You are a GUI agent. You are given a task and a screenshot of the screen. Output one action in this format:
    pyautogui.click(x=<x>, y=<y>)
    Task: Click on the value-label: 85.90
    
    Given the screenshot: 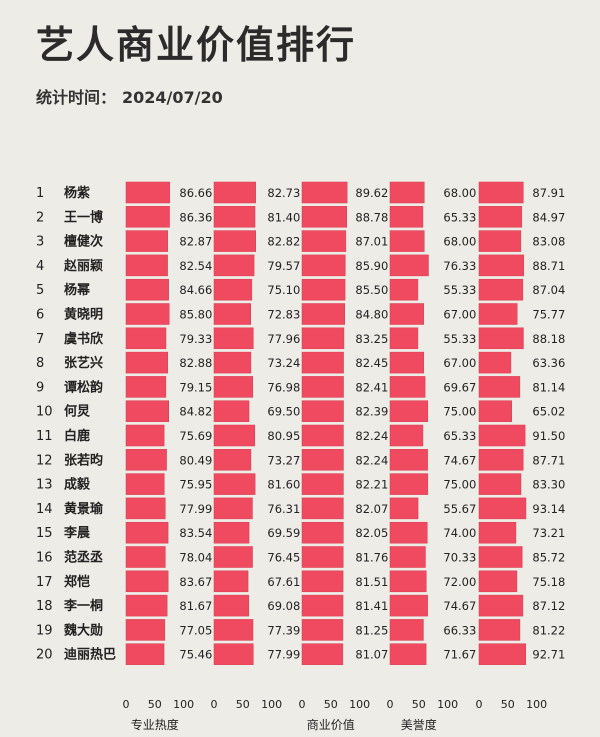 What is the action you would take?
    pyautogui.click(x=371, y=266)
    